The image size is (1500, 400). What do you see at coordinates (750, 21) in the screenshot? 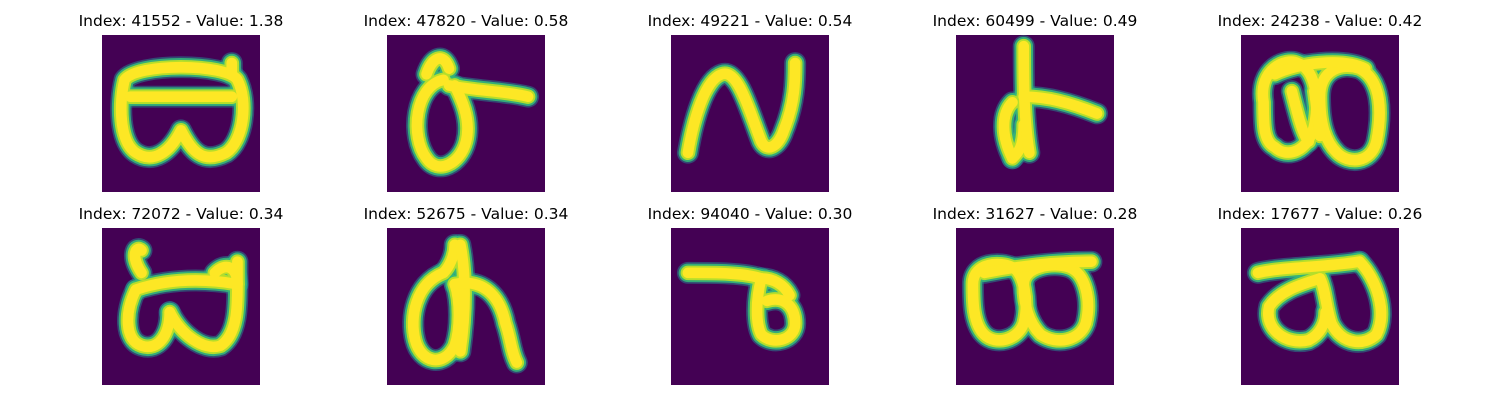
I see `panel-title: Index: 49221 - Value: 0.54` at bounding box center [750, 21].